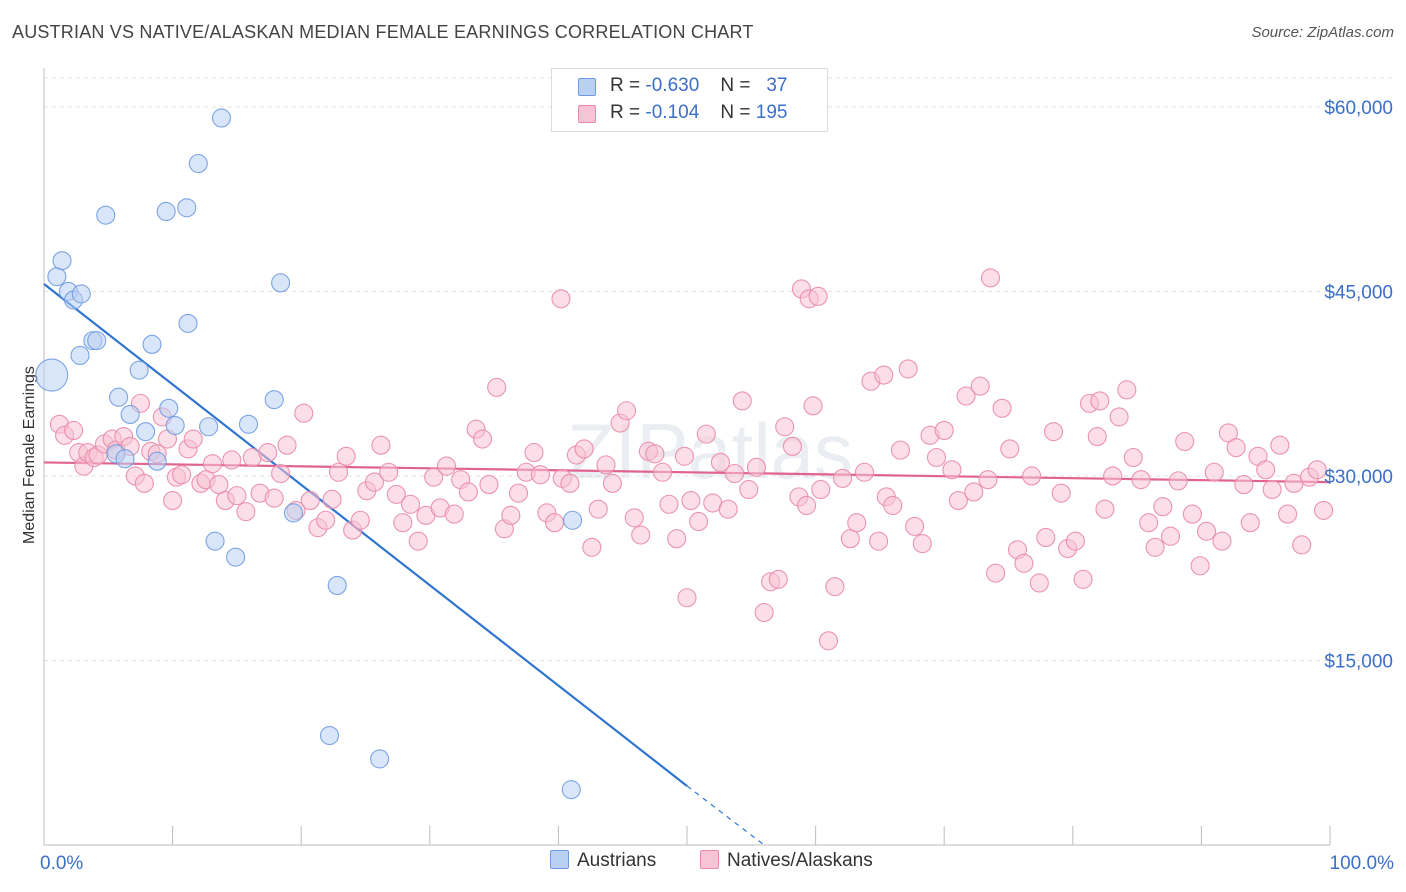 The image size is (1406, 892). I want to click on bottom-legend-label-austrians: Austrians, so click(617, 860).